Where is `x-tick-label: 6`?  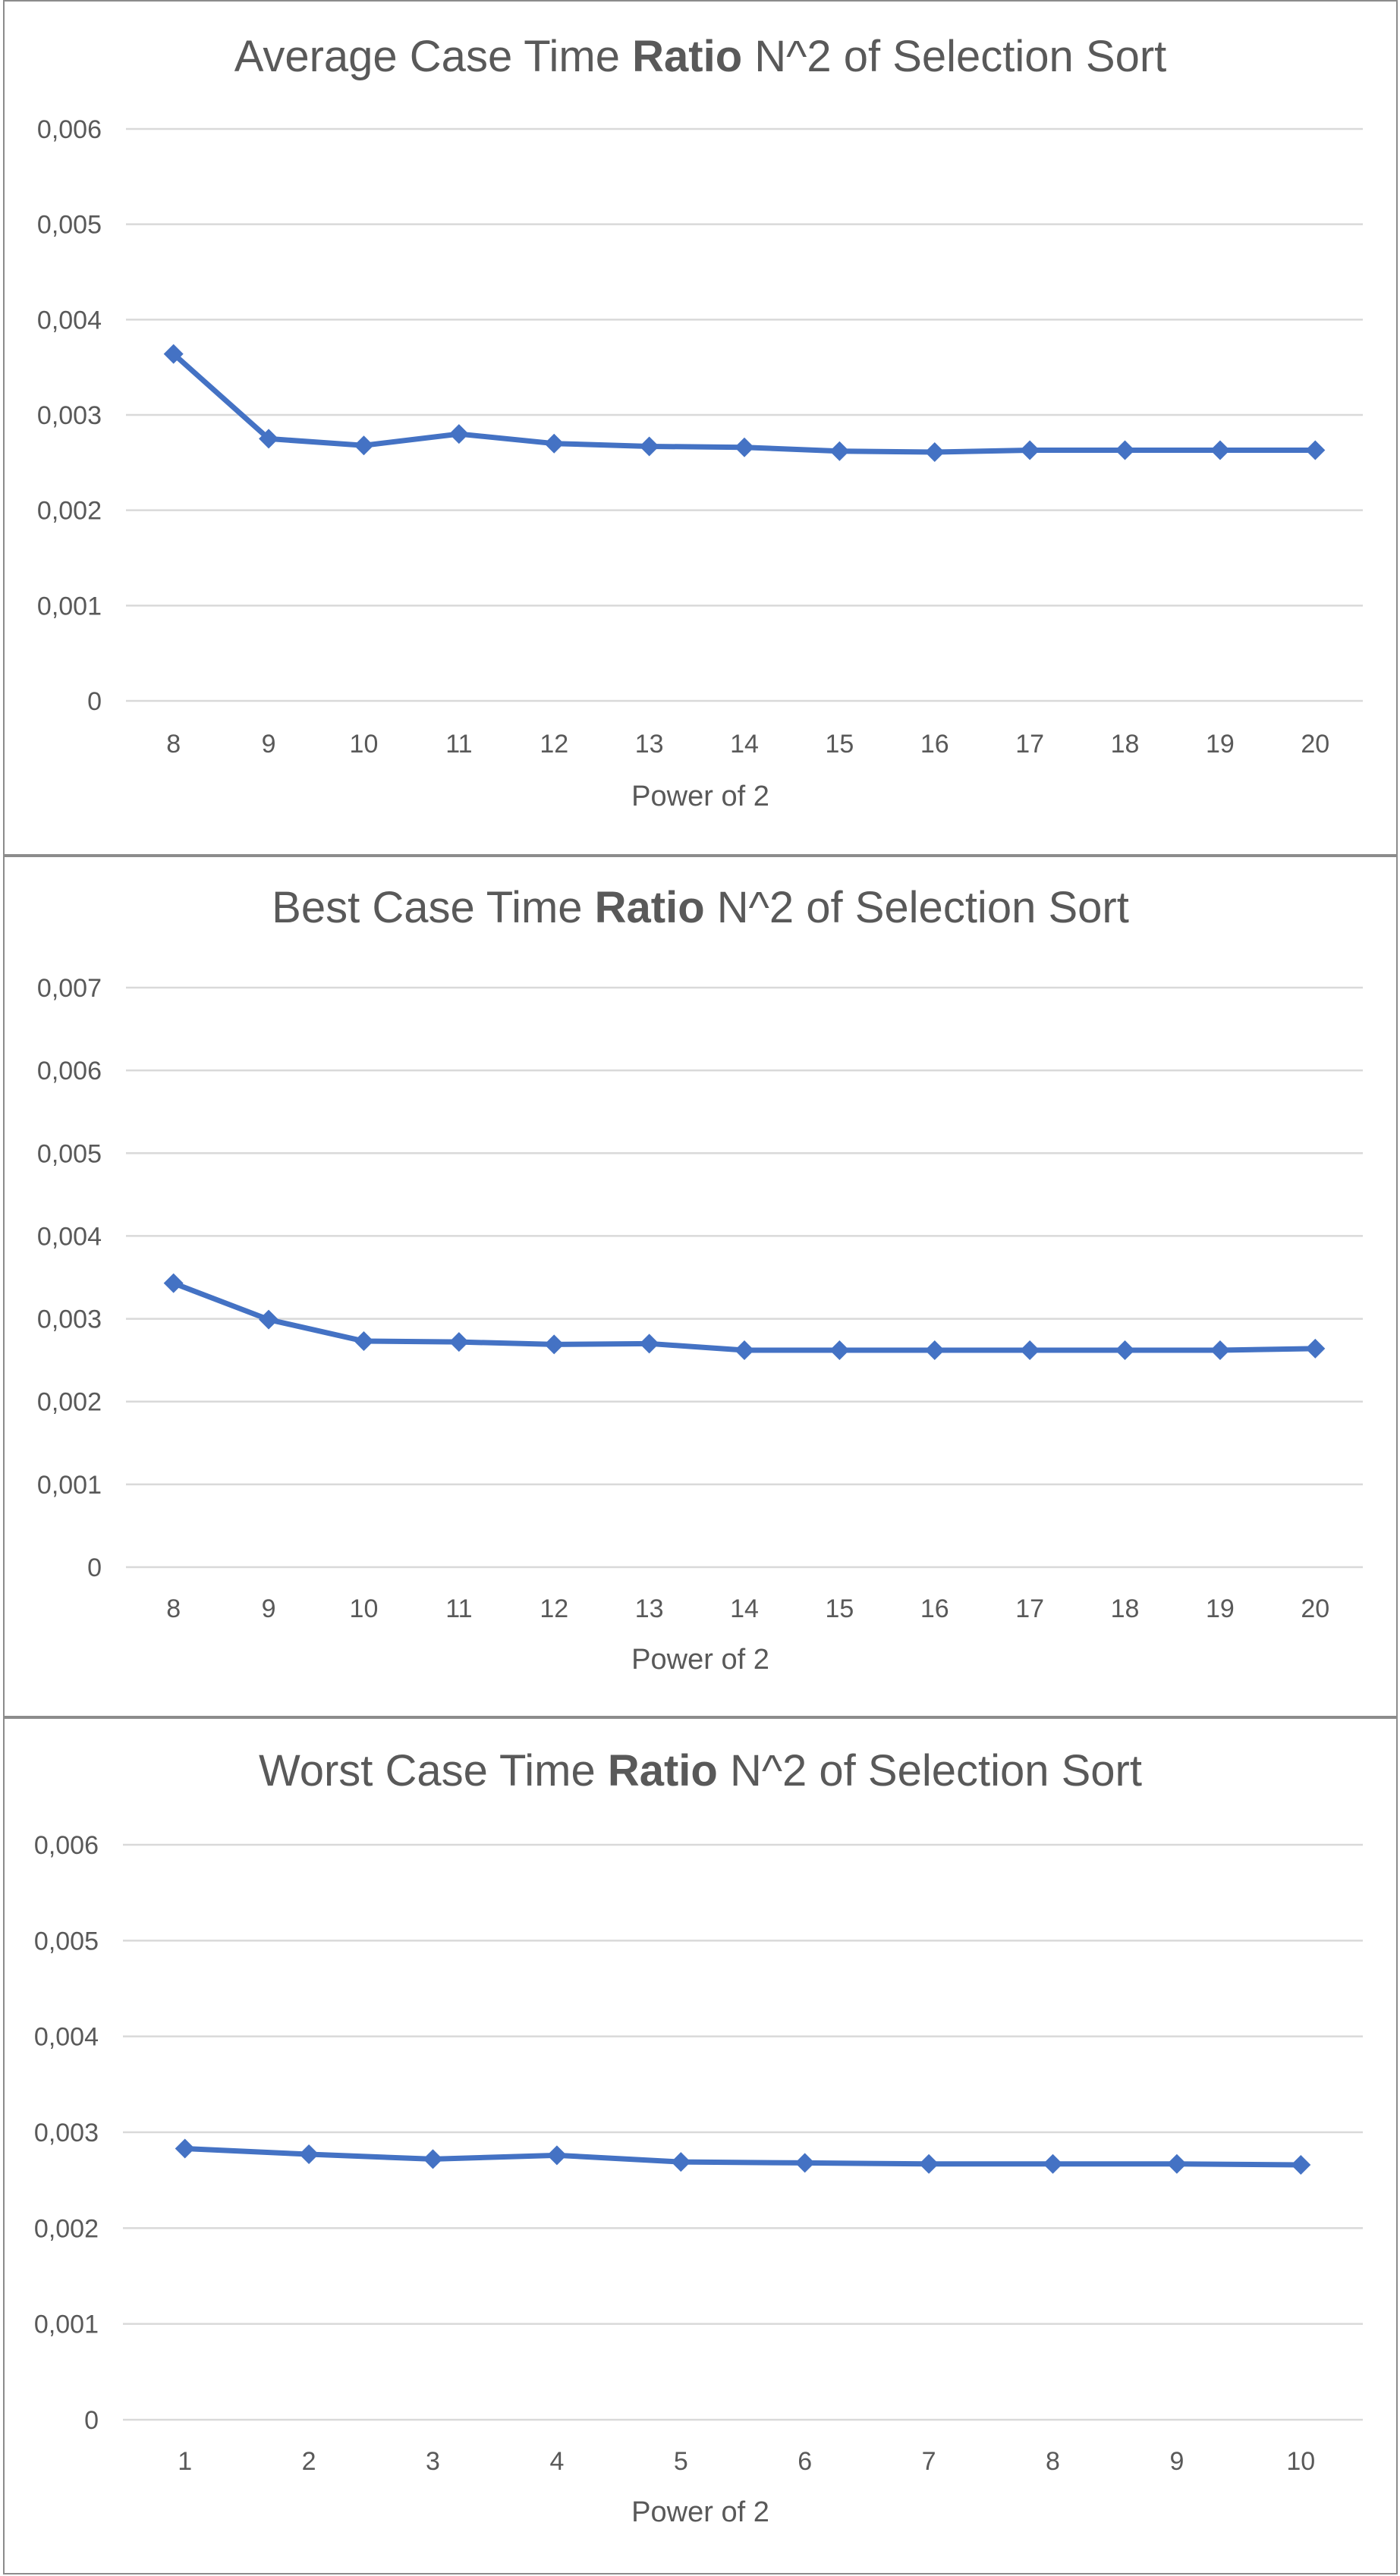
x-tick-label: 6 is located at coordinates (805, 2461).